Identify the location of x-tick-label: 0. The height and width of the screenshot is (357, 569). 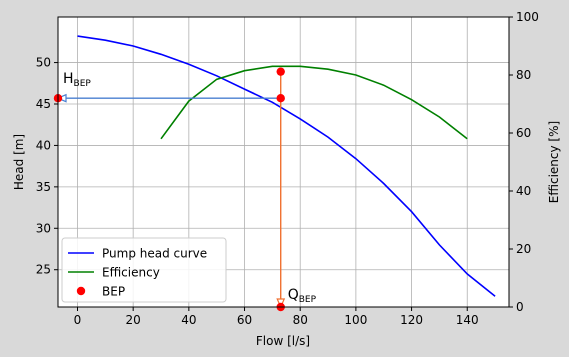
(78, 320).